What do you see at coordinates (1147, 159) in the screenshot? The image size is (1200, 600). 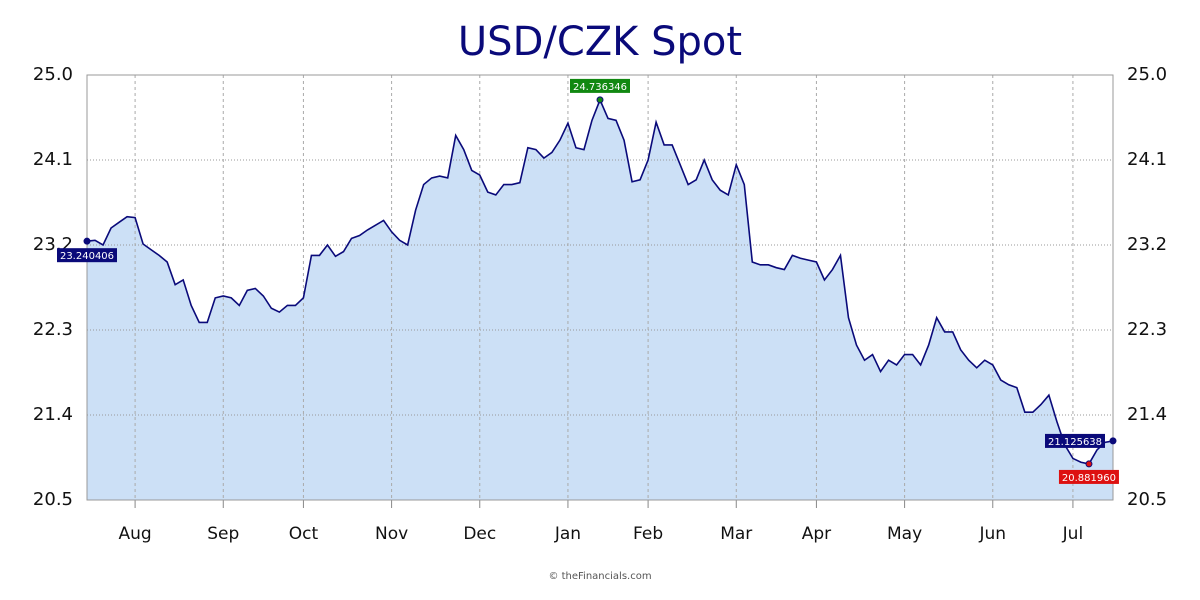 I see `y-tick-label-right: 24.1` at bounding box center [1147, 159].